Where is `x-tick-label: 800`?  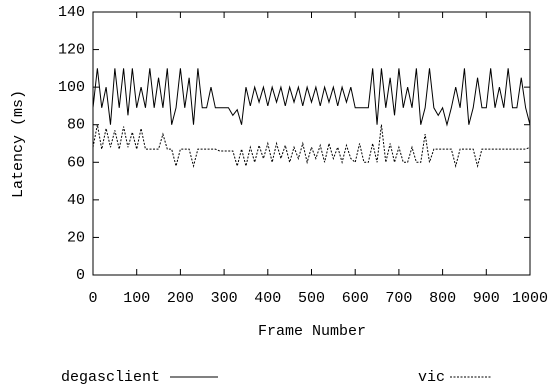 x-tick-label: 800 is located at coordinates (442, 298).